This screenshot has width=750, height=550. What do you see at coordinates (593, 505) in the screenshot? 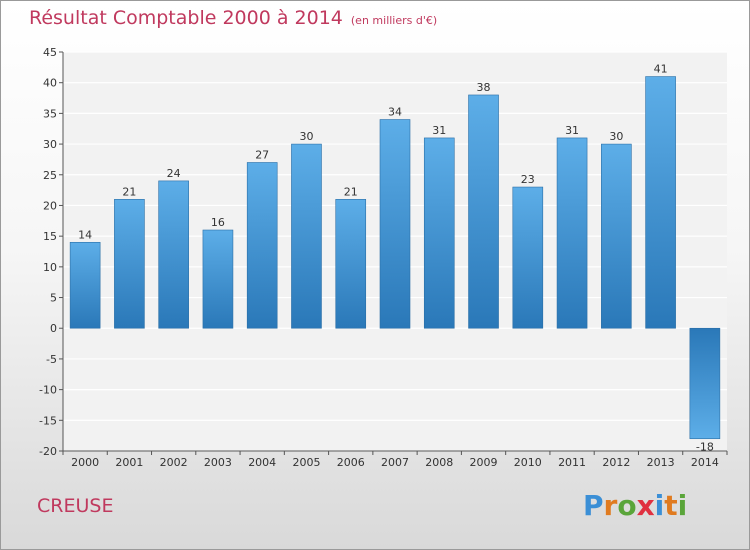
I see `logo-letter: P` at bounding box center [593, 505].